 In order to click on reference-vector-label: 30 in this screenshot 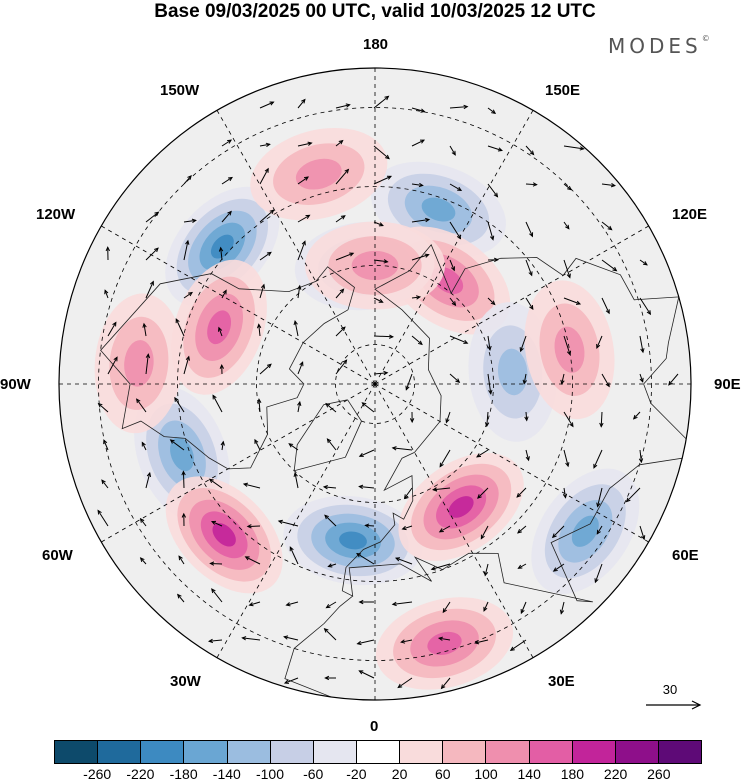, I will do `click(670, 689)`.